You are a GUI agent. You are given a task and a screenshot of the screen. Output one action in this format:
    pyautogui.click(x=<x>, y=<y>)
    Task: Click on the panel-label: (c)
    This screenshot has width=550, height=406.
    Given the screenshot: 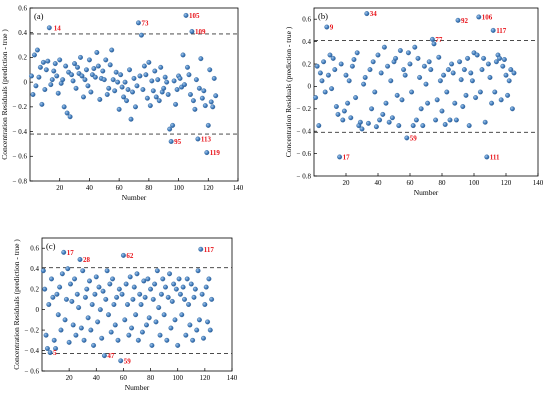 What is the action you would take?
    pyautogui.click(x=51, y=246)
    